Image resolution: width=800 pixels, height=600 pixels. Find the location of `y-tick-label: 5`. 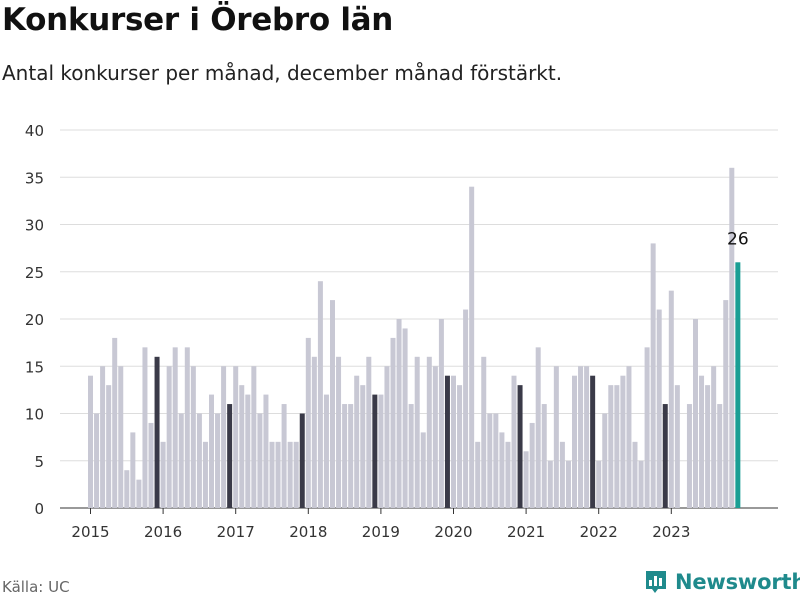

y-tick-label: 5 is located at coordinates (39, 462).